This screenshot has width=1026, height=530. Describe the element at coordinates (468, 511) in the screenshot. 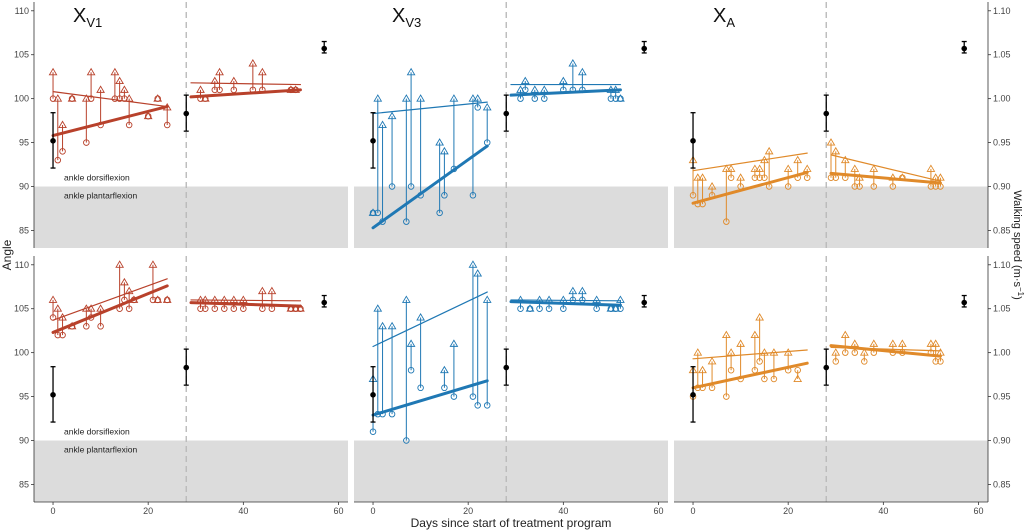

I see `x-tick-label: 20` at that location.